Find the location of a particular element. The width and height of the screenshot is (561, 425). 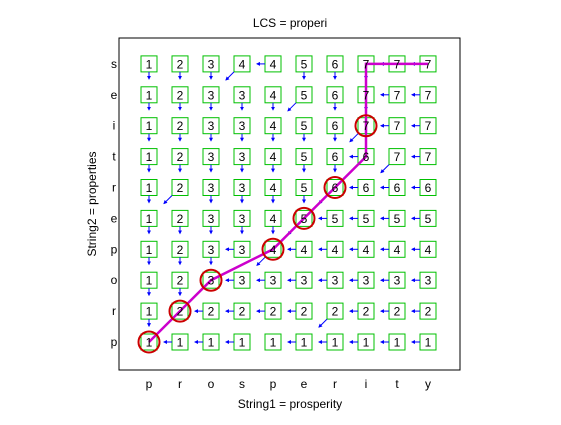

x-tick-label: e is located at coordinates (304, 384).